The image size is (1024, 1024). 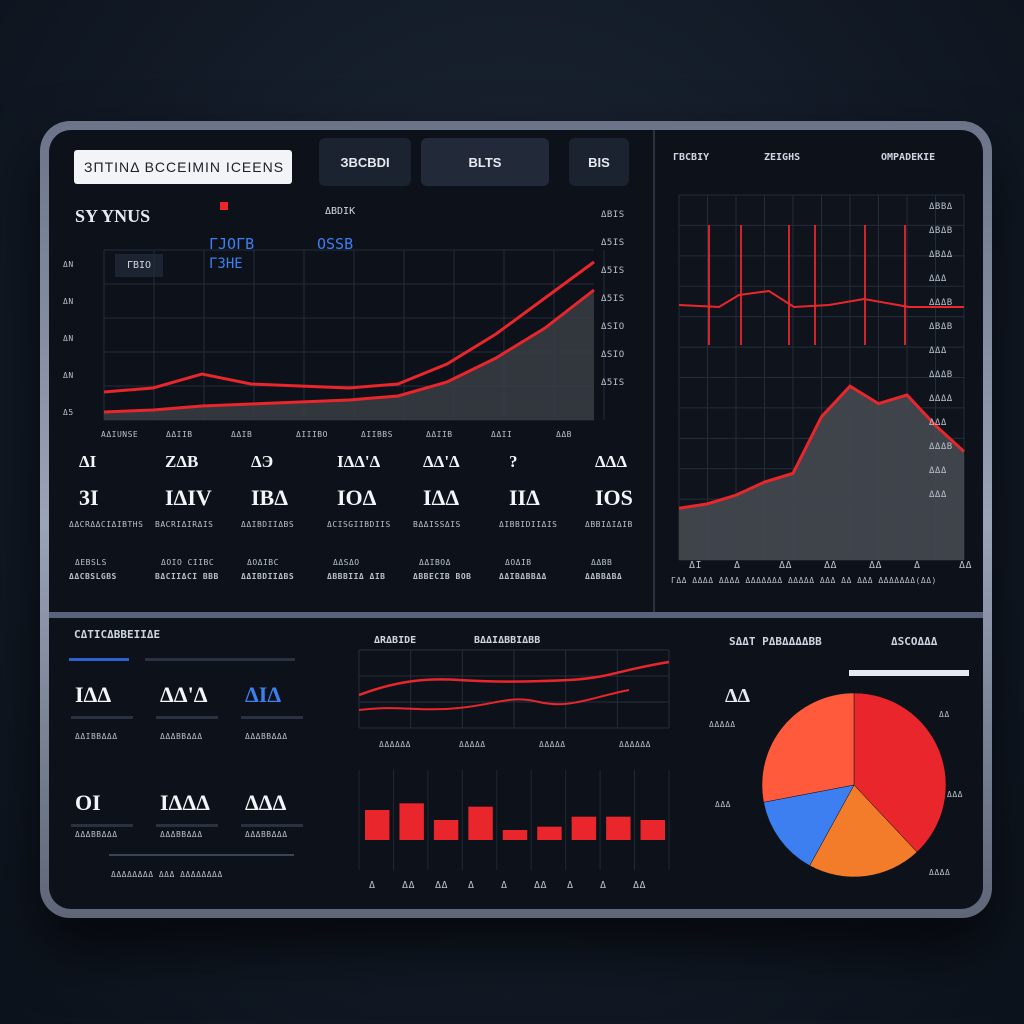 I want to click on pie-label-c: ΔΔΔ, so click(x=955, y=794).